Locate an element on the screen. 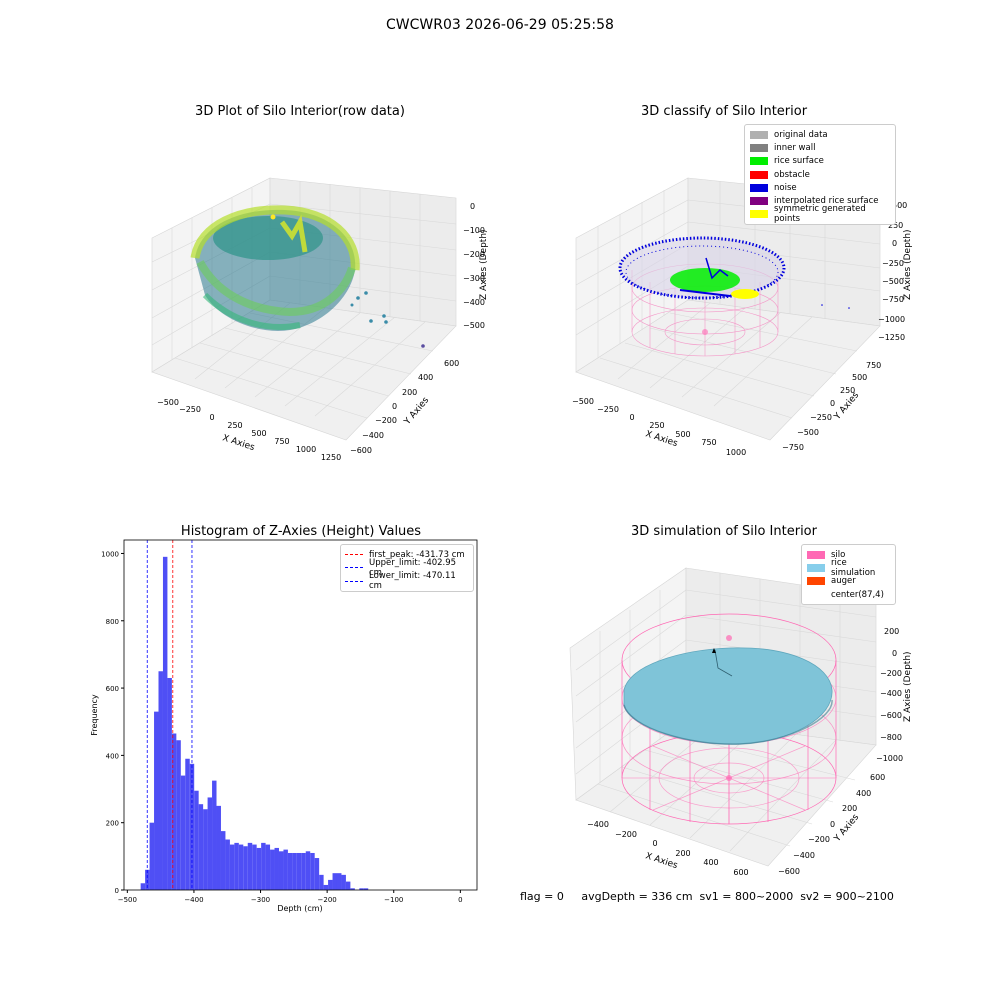 Image resolution: width=1000 pixels, height=1000 pixels. legend-item: center(87,4) is located at coordinates (848, 594).